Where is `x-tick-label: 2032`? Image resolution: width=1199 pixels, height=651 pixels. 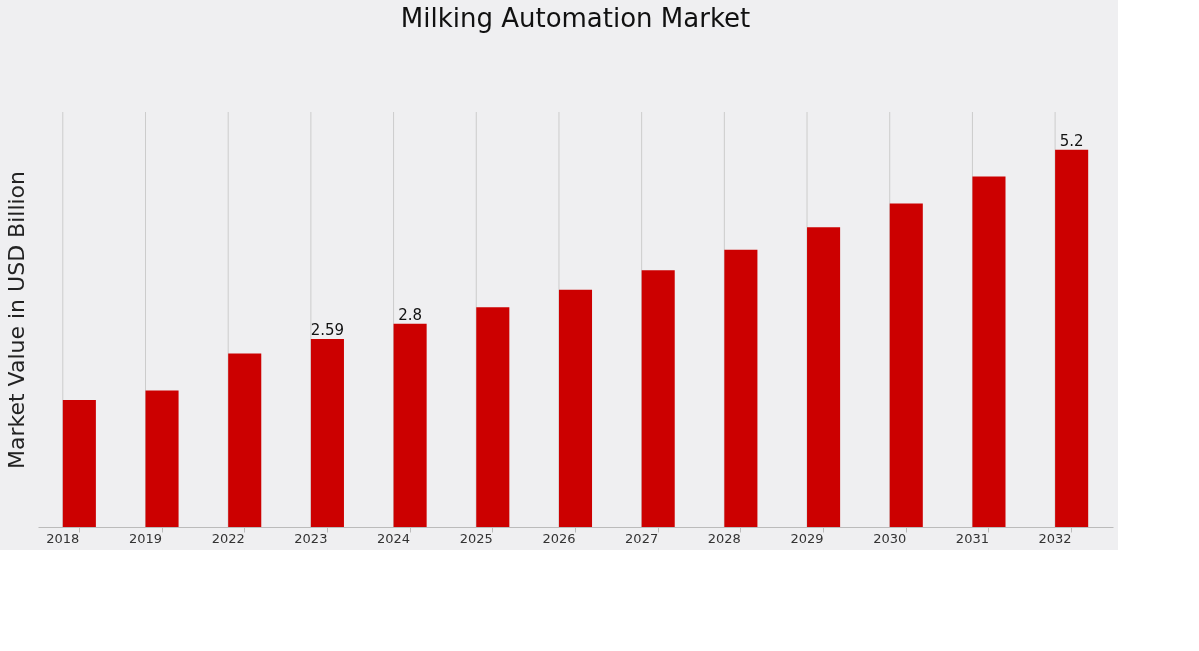
x-tick-label: 2032 is located at coordinates (1055, 538).